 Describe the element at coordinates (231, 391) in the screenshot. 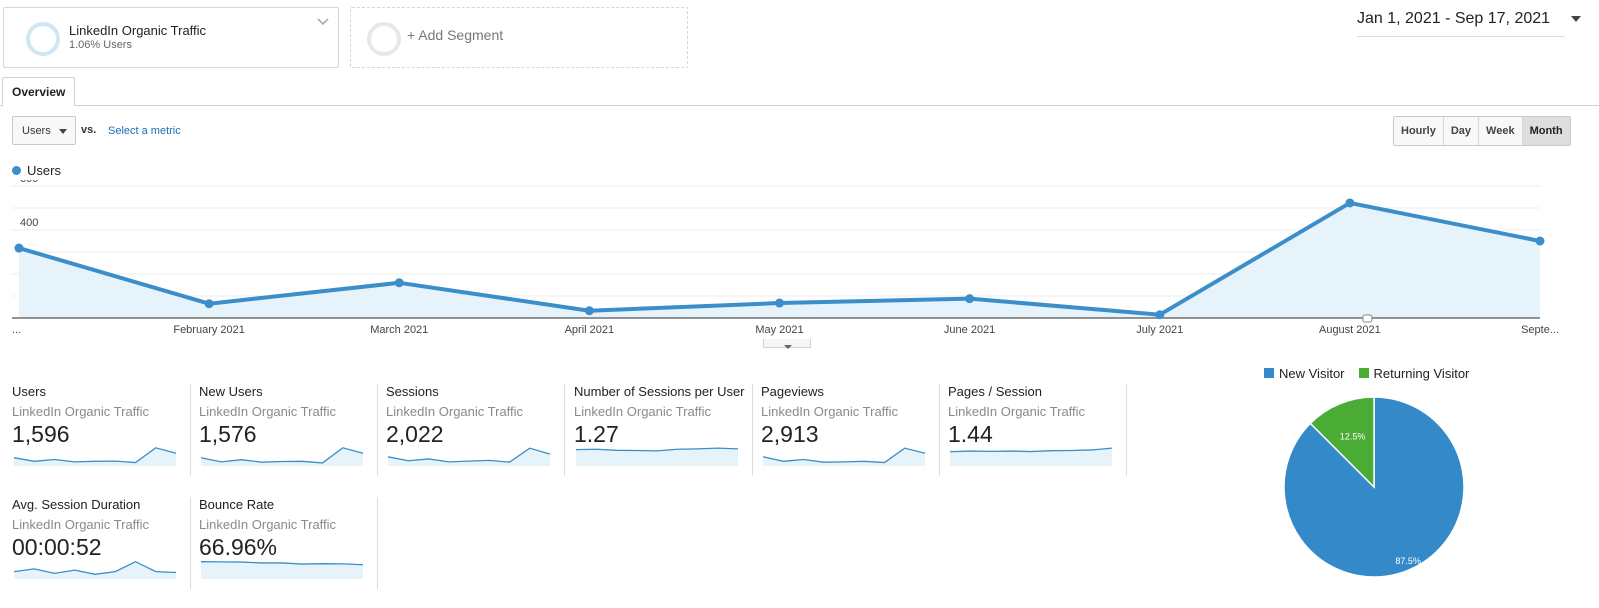

I see `scorecard-title: New Users` at that location.